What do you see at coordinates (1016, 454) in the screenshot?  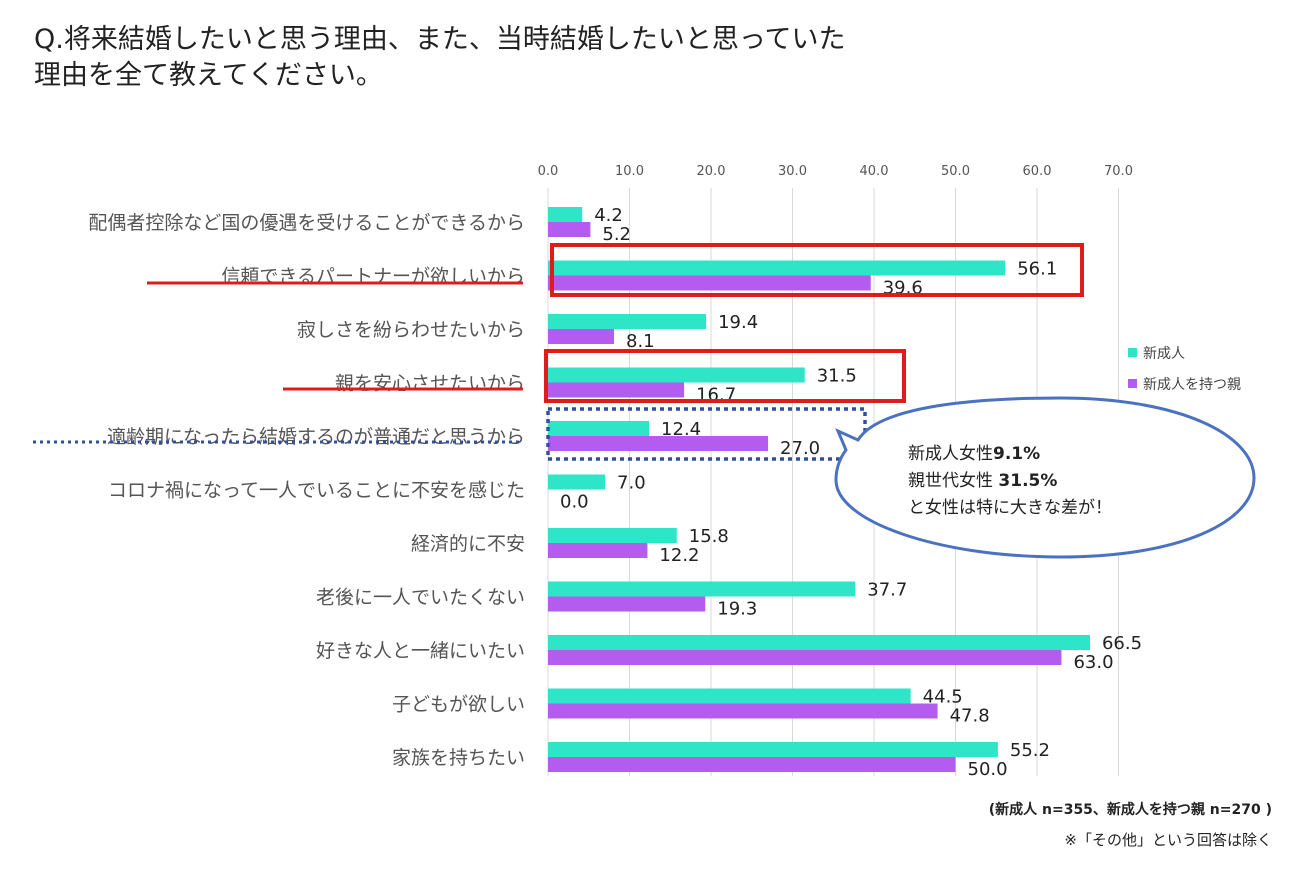 I see `callout-line-1-value: 9.1%` at bounding box center [1016, 454].